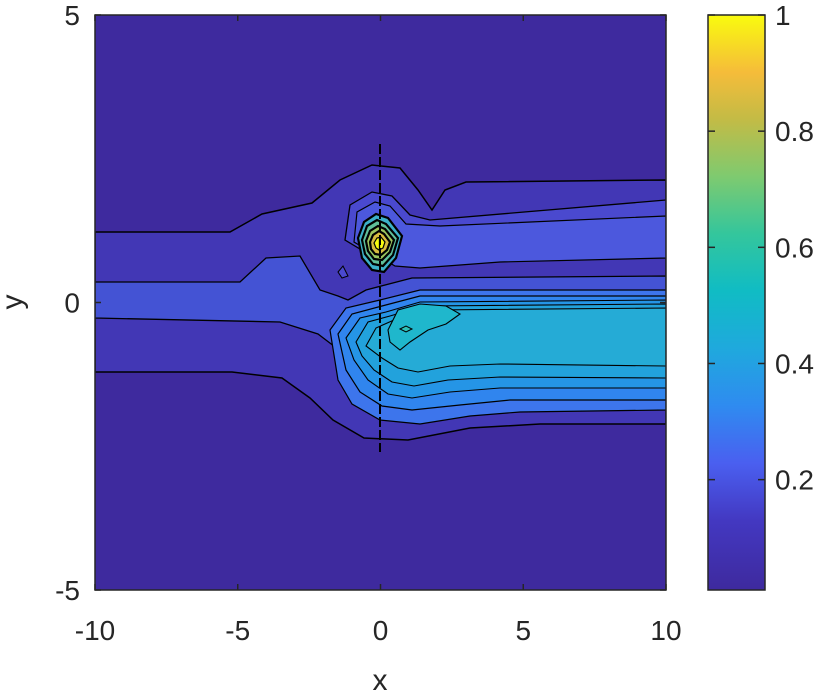 The image size is (830, 696). What do you see at coordinates (794, 480) in the screenshot?
I see `colorbar-tick-label: 0.2` at bounding box center [794, 480].